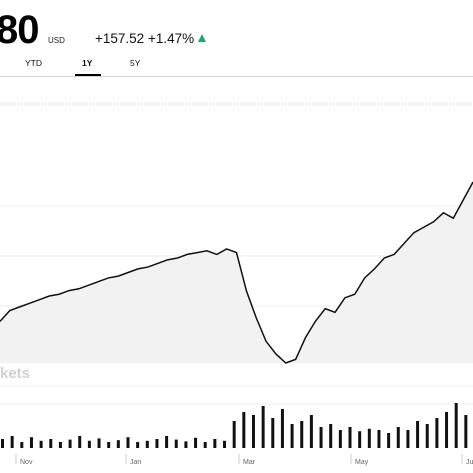 This screenshot has height=473, width=473. Describe the element at coordinates (202, 38) in the screenshot. I see `up-arrow-icon` at that location.